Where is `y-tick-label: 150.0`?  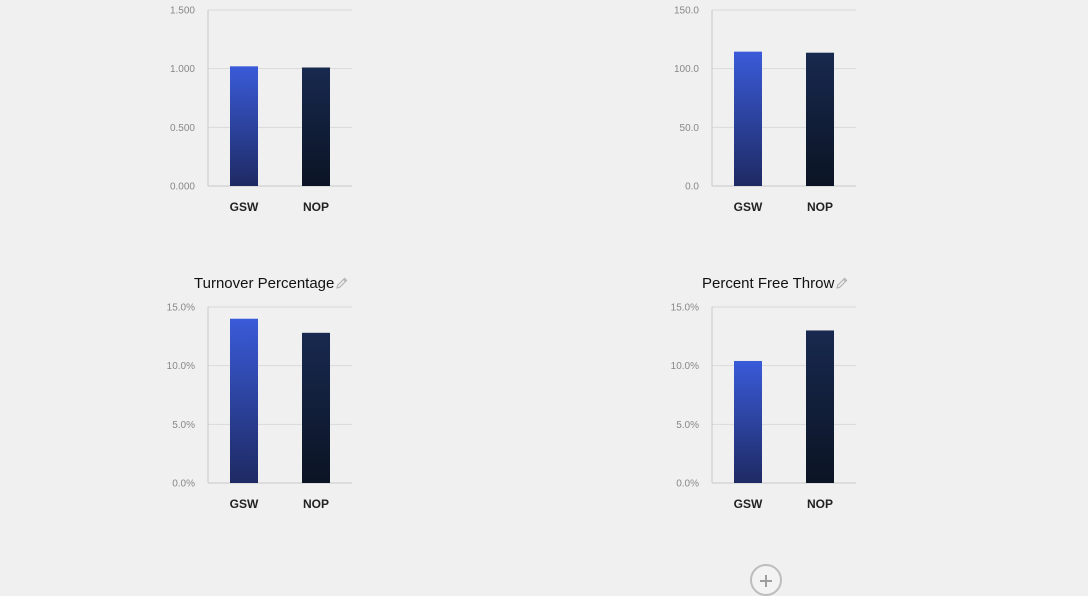
y-tick-label: 150.0 is located at coordinates (686, 11).